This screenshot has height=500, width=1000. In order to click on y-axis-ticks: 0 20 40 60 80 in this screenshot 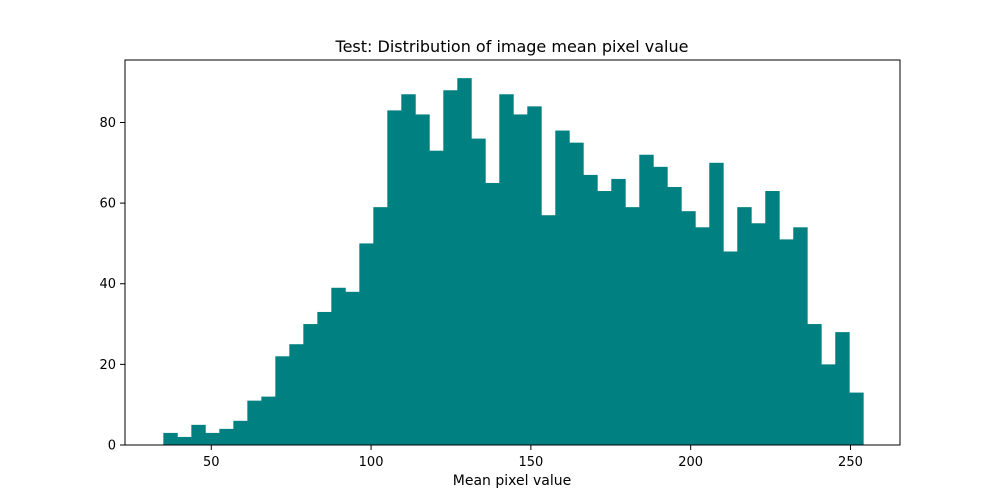, I will do `click(112, 285)`.